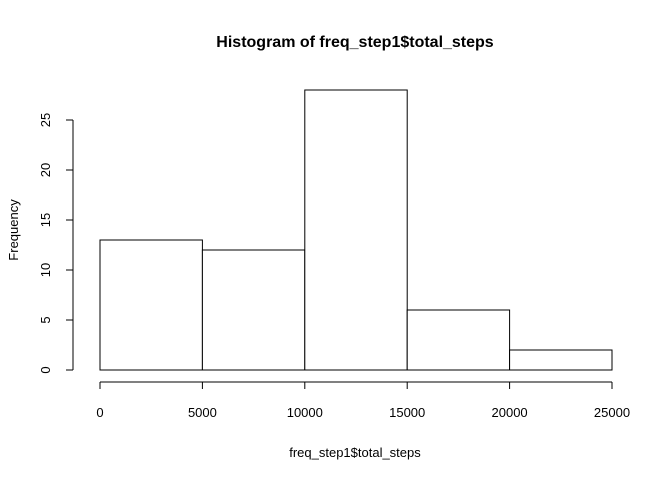 The width and height of the screenshot is (672, 480). What do you see at coordinates (407, 412) in the screenshot?
I see `x-tick-label: 15000` at bounding box center [407, 412].